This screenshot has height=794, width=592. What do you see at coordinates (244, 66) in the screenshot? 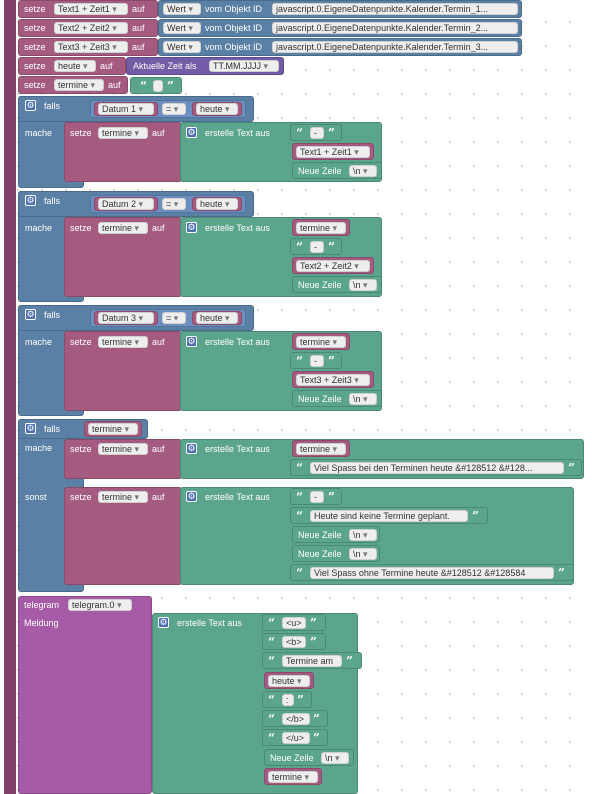
I see `time-format-dropdown: TT.MM.JJJJ` at bounding box center [244, 66].